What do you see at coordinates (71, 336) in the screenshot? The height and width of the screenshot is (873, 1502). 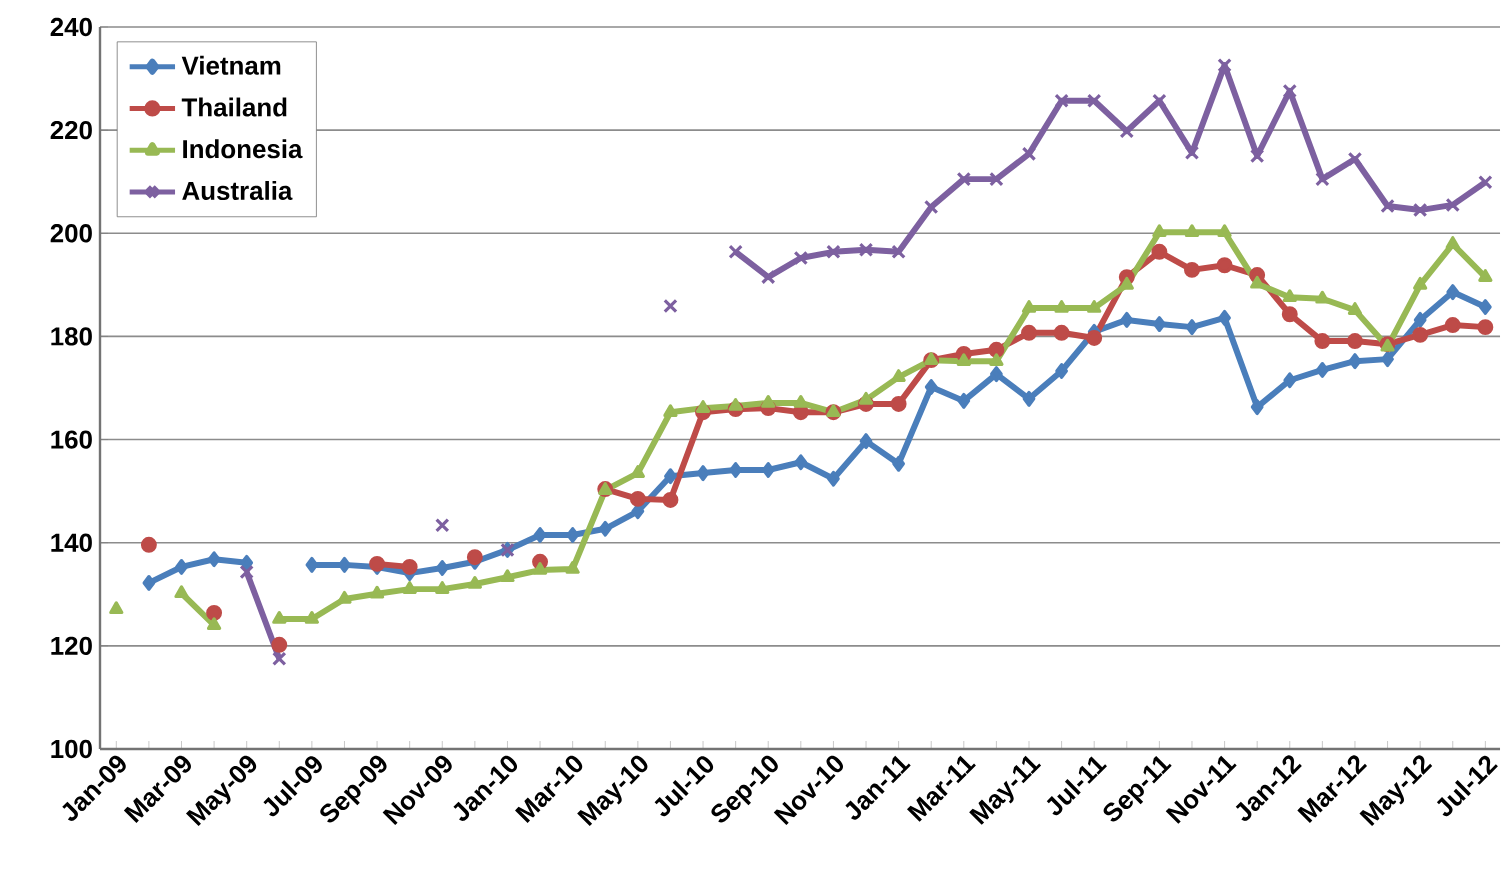 I see `y-tick-label: 180` at bounding box center [71, 336].